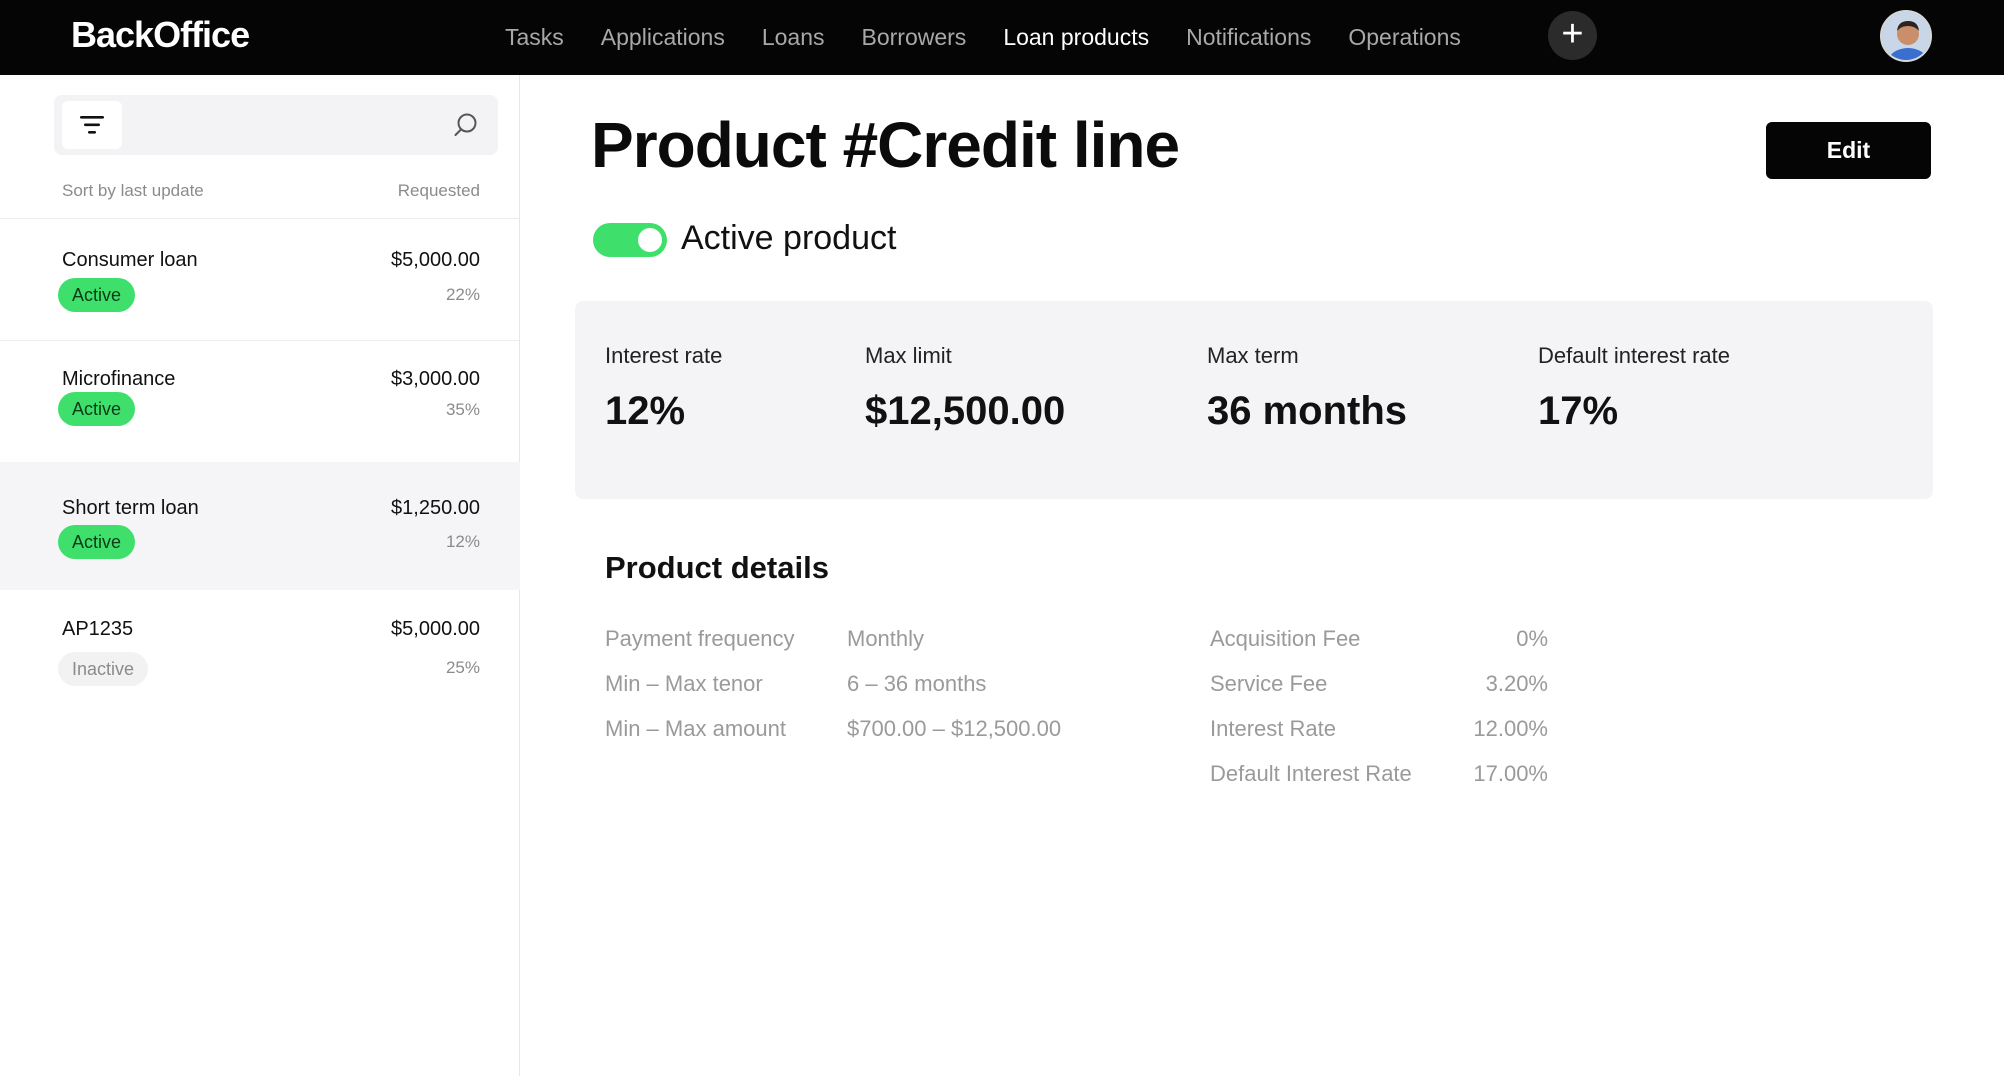 Image resolution: width=2004 pixels, height=1076 pixels. I want to click on search-bar, so click(276, 125).